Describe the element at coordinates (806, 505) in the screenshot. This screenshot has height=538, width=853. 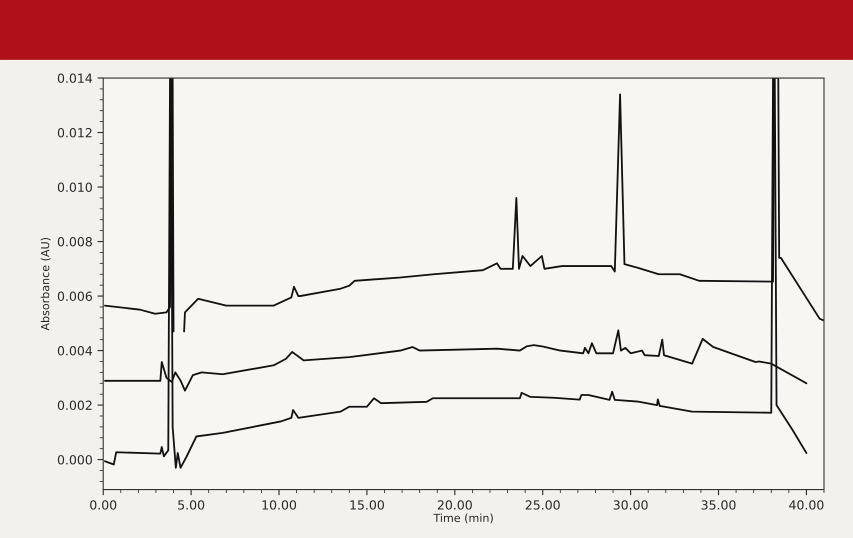
I see `x-tick-label: 40.00` at that location.